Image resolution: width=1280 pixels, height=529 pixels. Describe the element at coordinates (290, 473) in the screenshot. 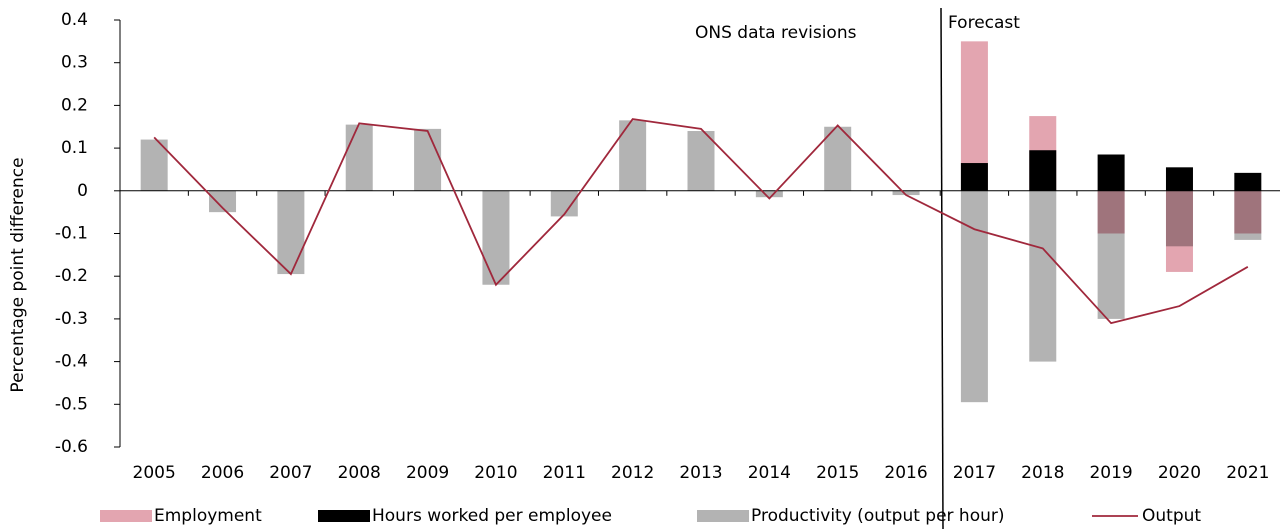

I see `x-tick-label: 2007` at that location.